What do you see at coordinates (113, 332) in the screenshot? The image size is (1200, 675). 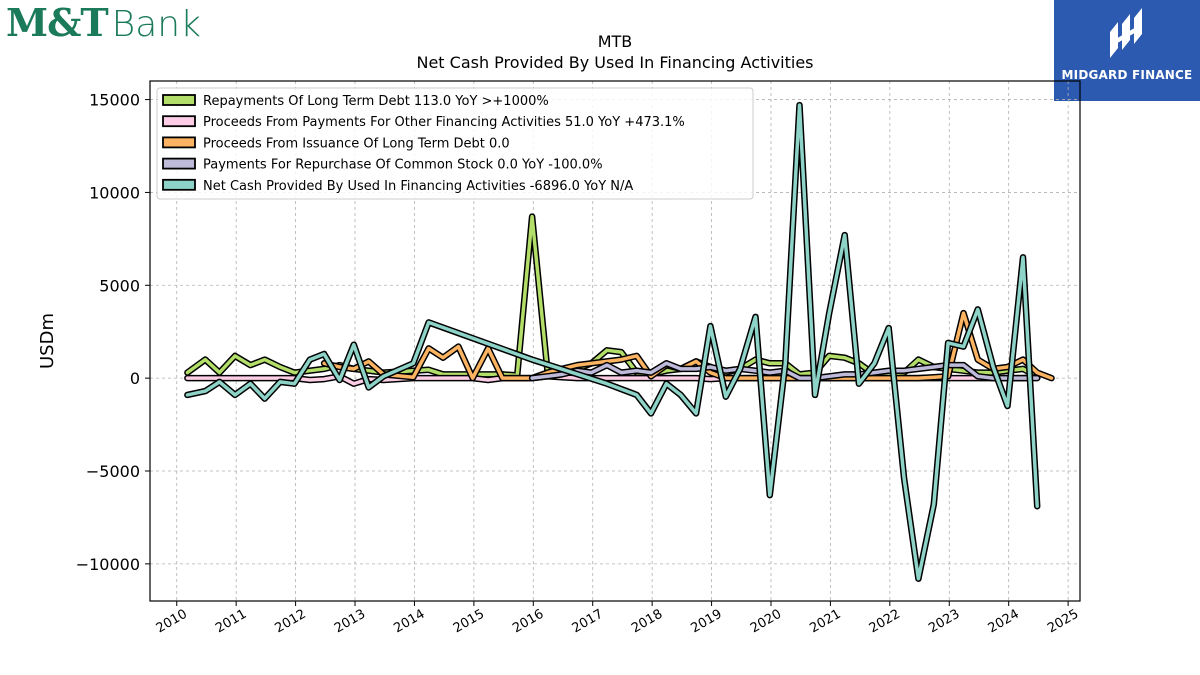 I see `y-axis: −10000 −5000 0 5000 10000 15000` at bounding box center [113, 332].